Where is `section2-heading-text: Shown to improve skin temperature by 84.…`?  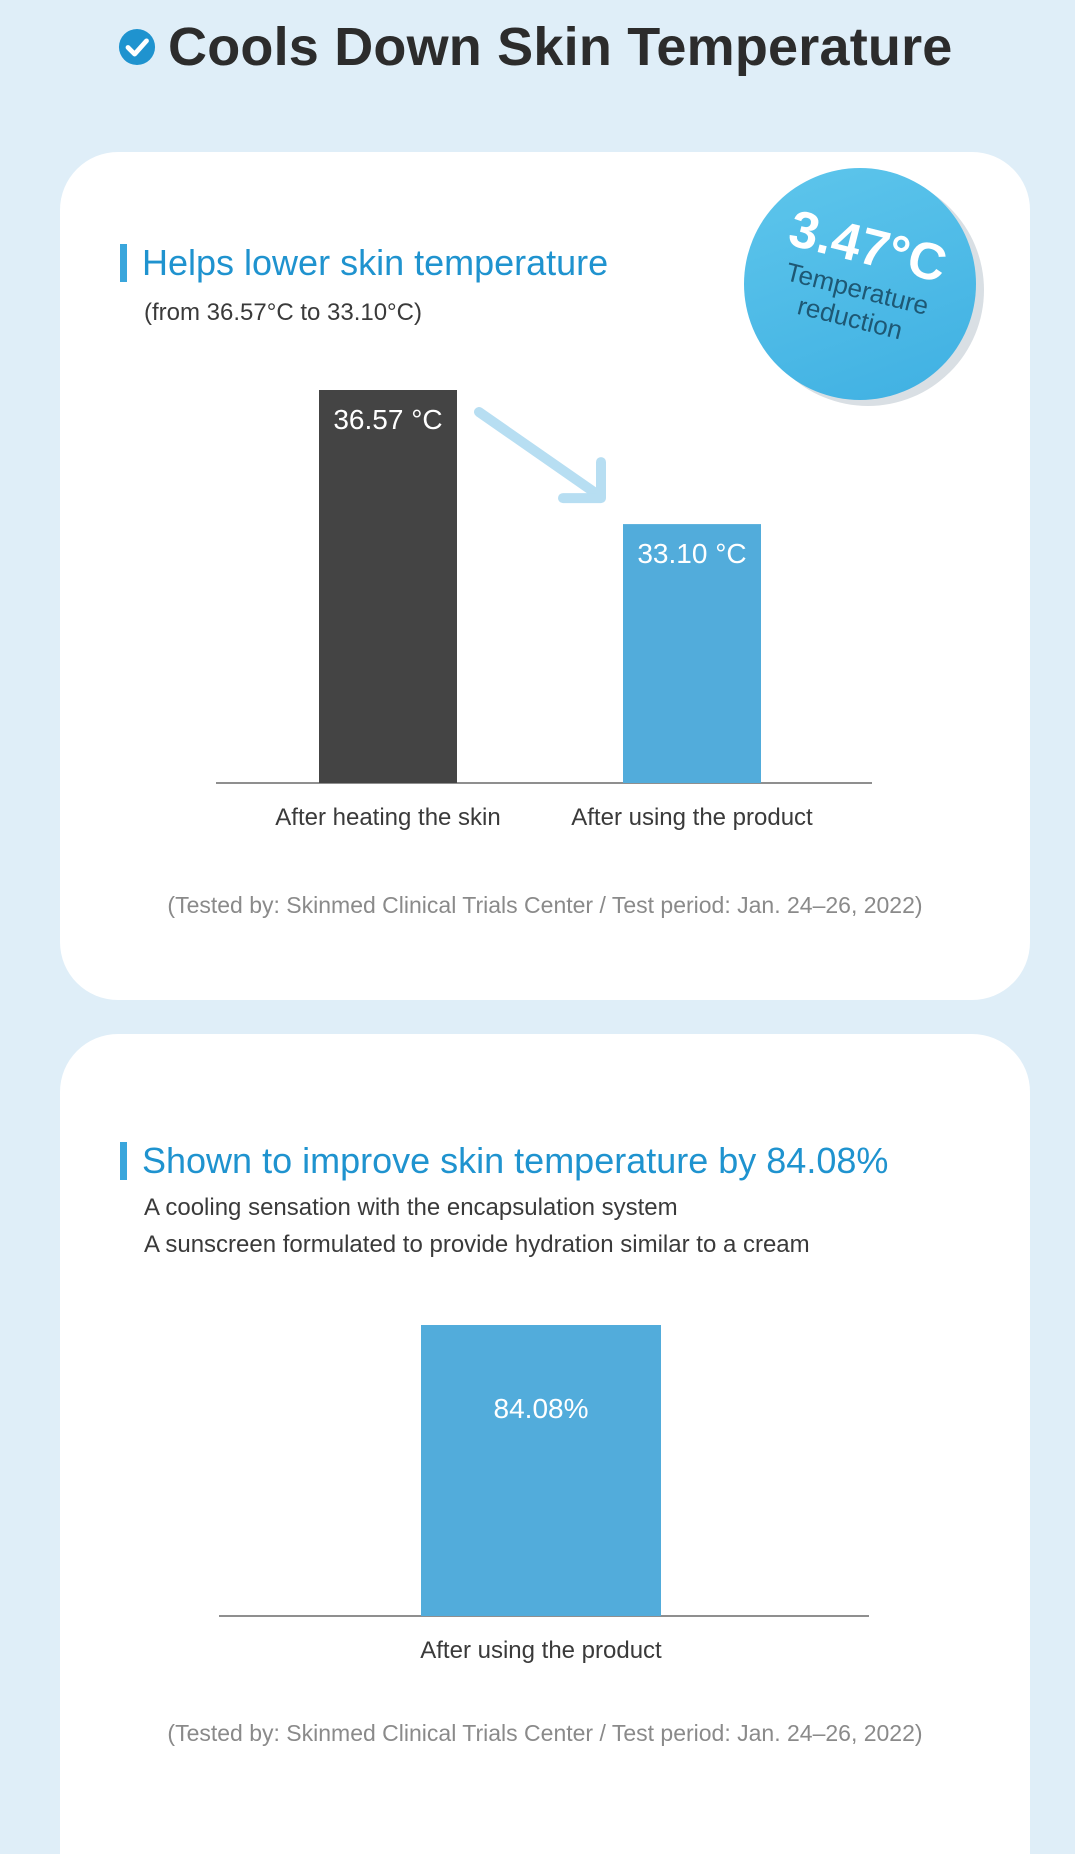 section2-heading-text: Shown to improve skin temperature by 84.… is located at coordinates (515, 1160).